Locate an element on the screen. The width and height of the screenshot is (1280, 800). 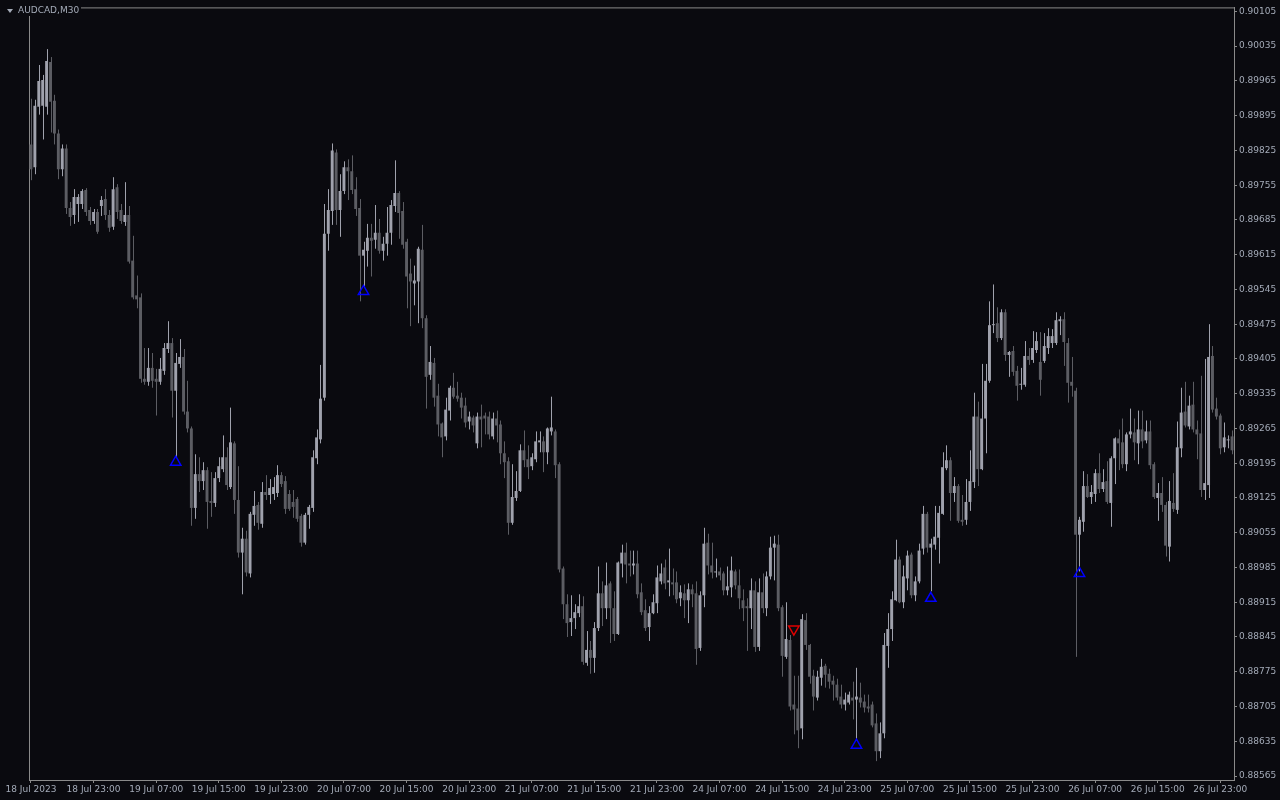
x-tick-label: 24 Jul 15:00 is located at coordinates (782, 788).